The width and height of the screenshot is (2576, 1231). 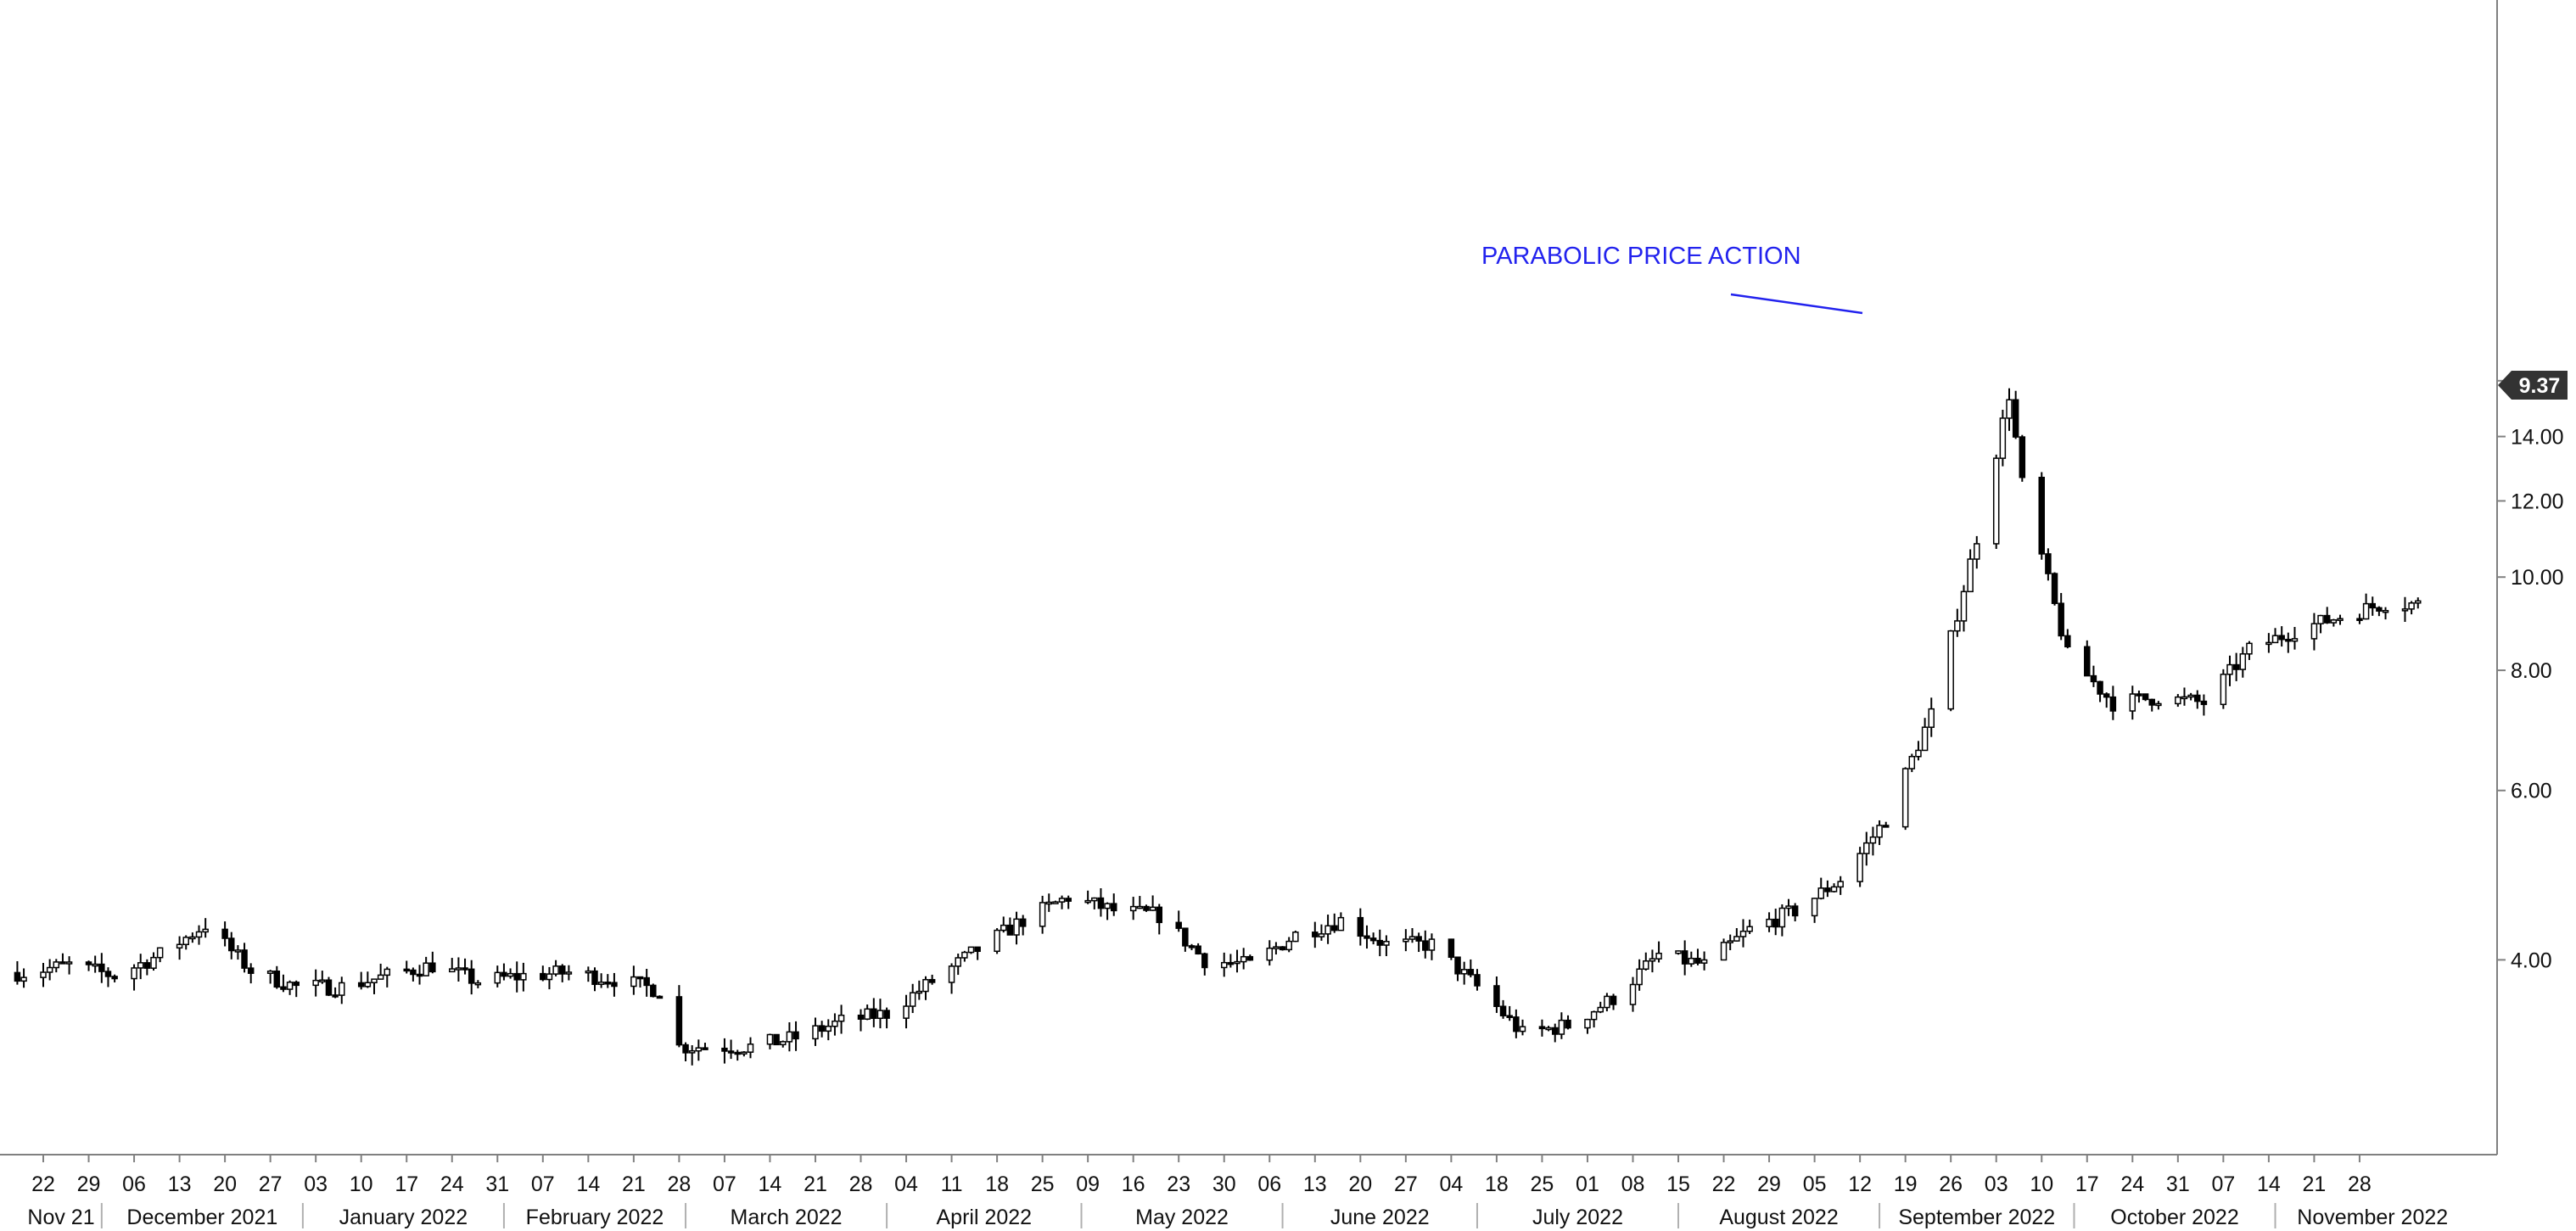 What do you see at coordinates (1860, 1184) in the screenshot?
I see `x-tick-label: 12` at bounding box center [1860, 1184].